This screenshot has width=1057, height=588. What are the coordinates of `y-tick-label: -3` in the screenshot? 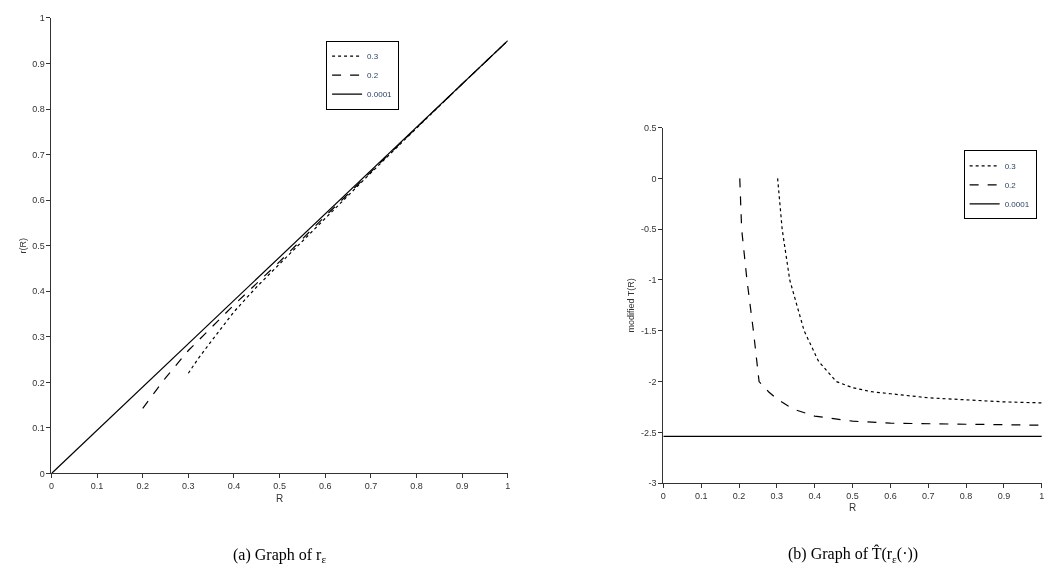 It's located at (652, 483).